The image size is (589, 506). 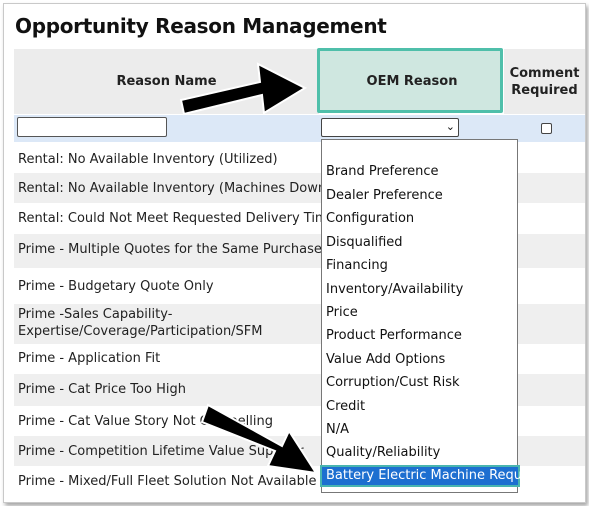 What do you see at coordinates (393, 382) in the screenshot?
I see `dropdown-option: Corruption/Cust Risk` at bounding box center [393, 382].